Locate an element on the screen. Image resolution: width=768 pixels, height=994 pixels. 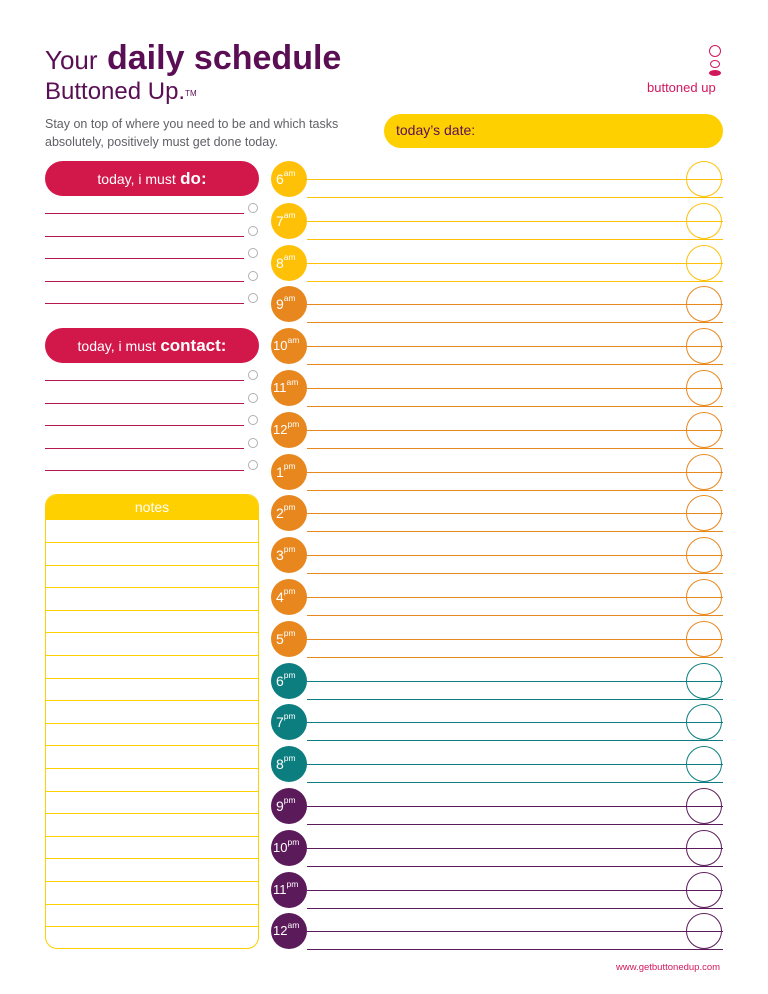
contact-prefix: today, i must is located at coordinates (116, 346).